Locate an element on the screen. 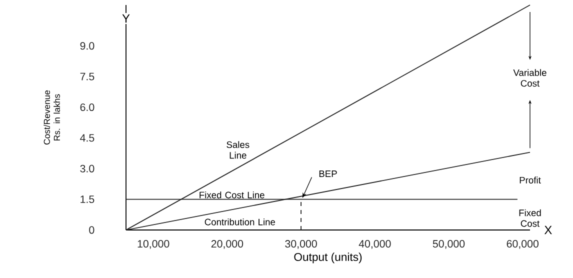 This screenshot has width=573, height=278. annotation: Profit is located at coordinates (530, 180).